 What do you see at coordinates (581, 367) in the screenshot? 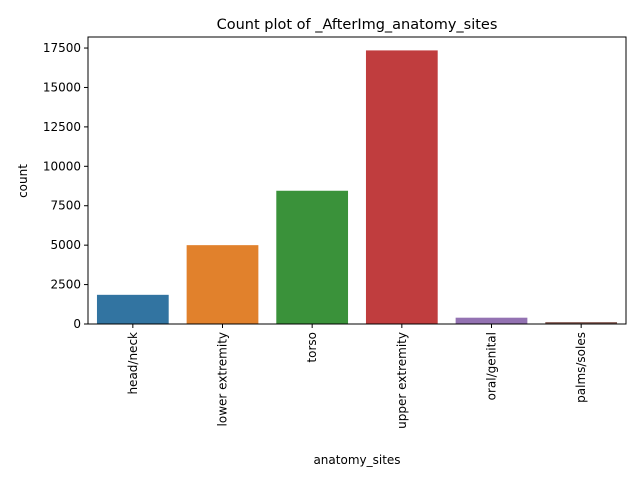
I see `x-tick-label: palms/soles` at bounding box center [581, 367].